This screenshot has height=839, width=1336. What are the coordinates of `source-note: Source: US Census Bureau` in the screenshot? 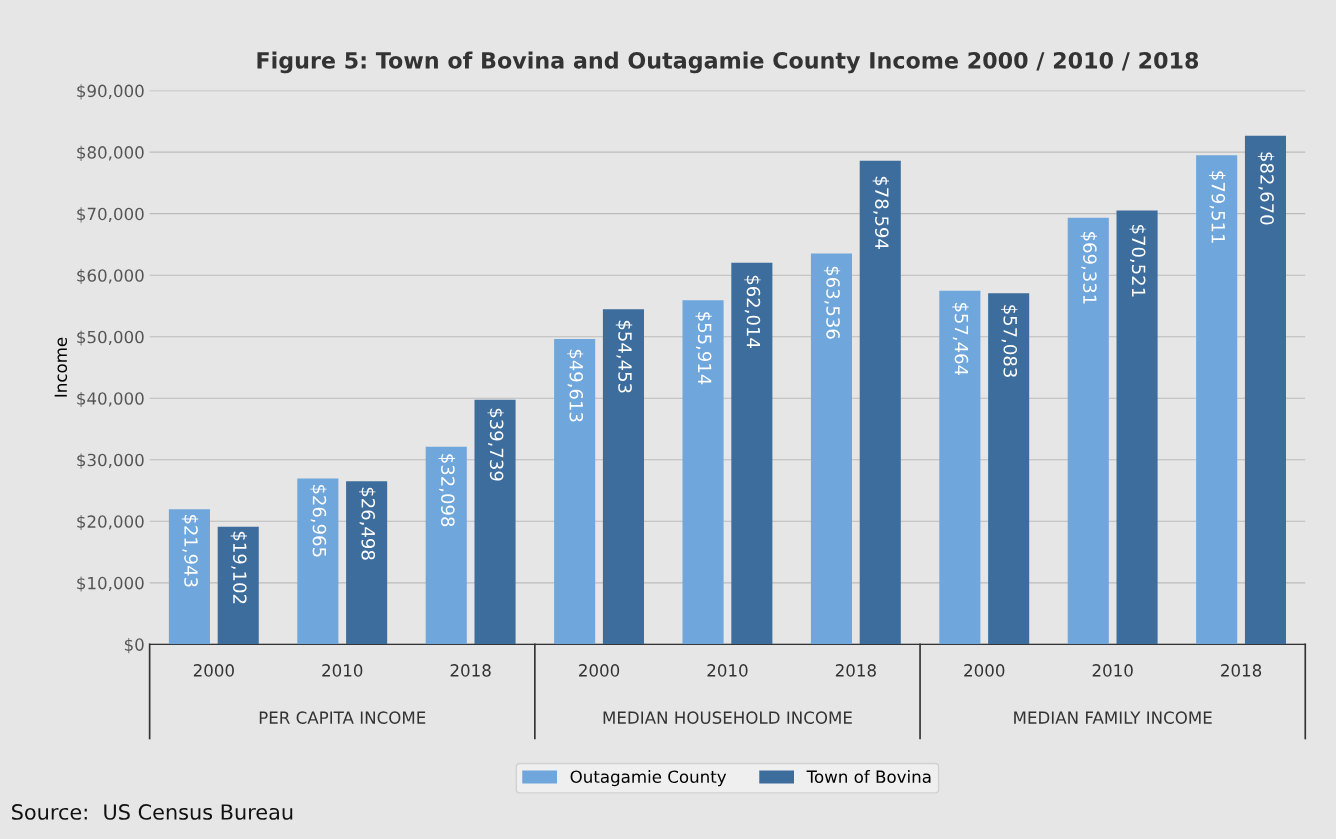 It's located at (152, 812).